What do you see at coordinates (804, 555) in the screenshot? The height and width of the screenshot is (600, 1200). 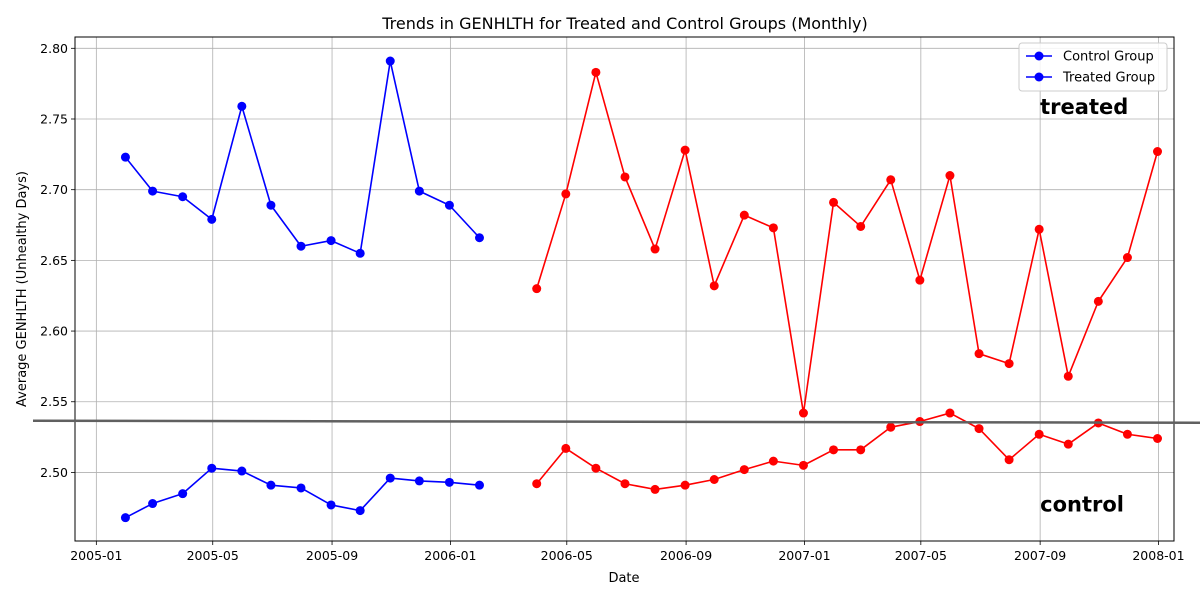 I see `x-tick-label: 2007-01` at bounding box center [804, 555].